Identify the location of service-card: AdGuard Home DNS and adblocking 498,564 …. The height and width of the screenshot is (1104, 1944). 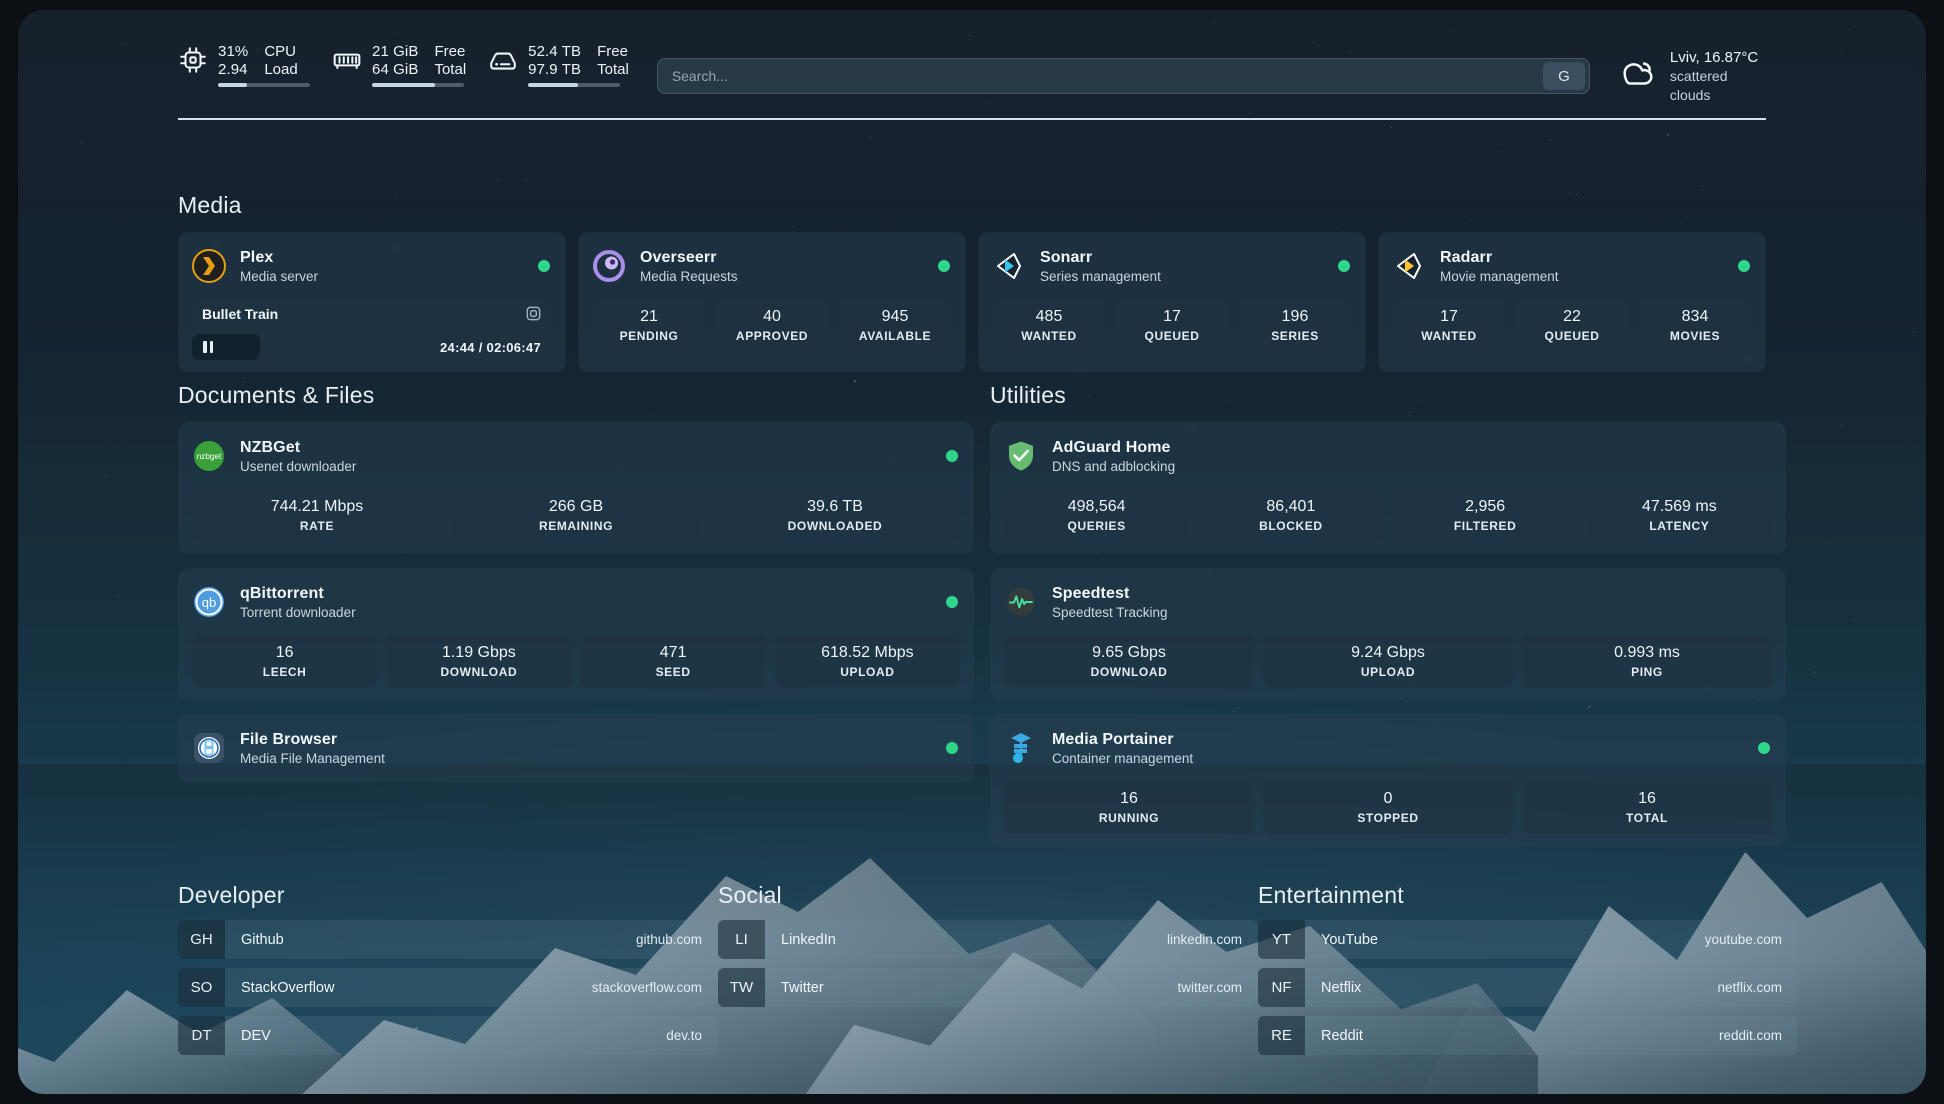
(1388, 488).